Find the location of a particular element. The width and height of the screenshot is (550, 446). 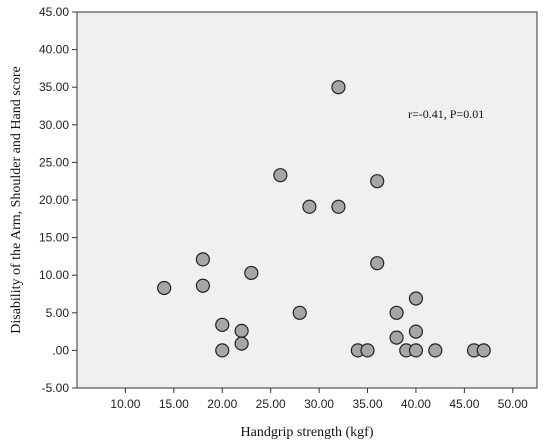

y-tick-label: 15.00 is located at coordinates (54, 238).